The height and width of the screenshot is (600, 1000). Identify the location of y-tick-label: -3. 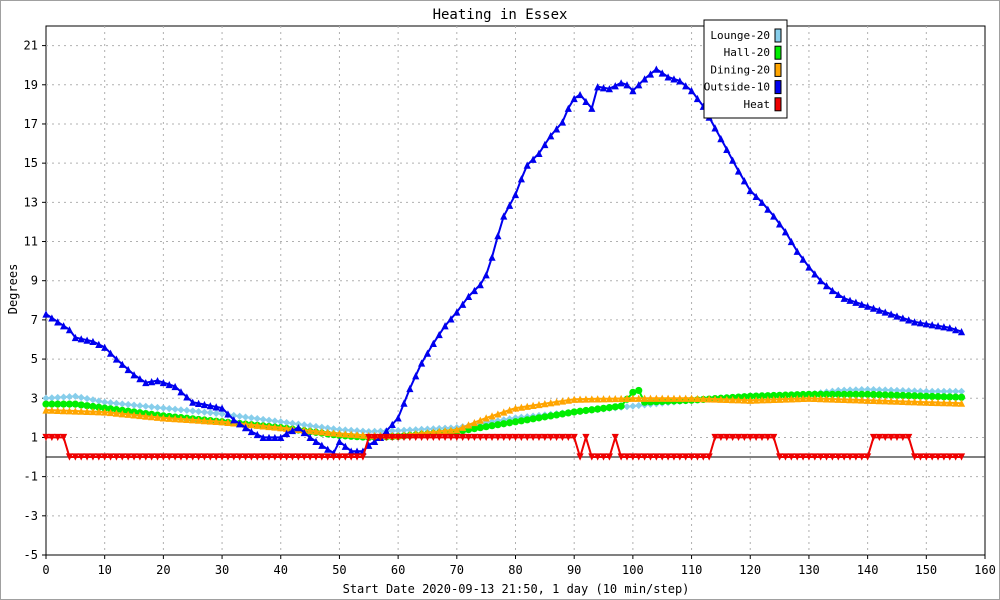
(31, 516).